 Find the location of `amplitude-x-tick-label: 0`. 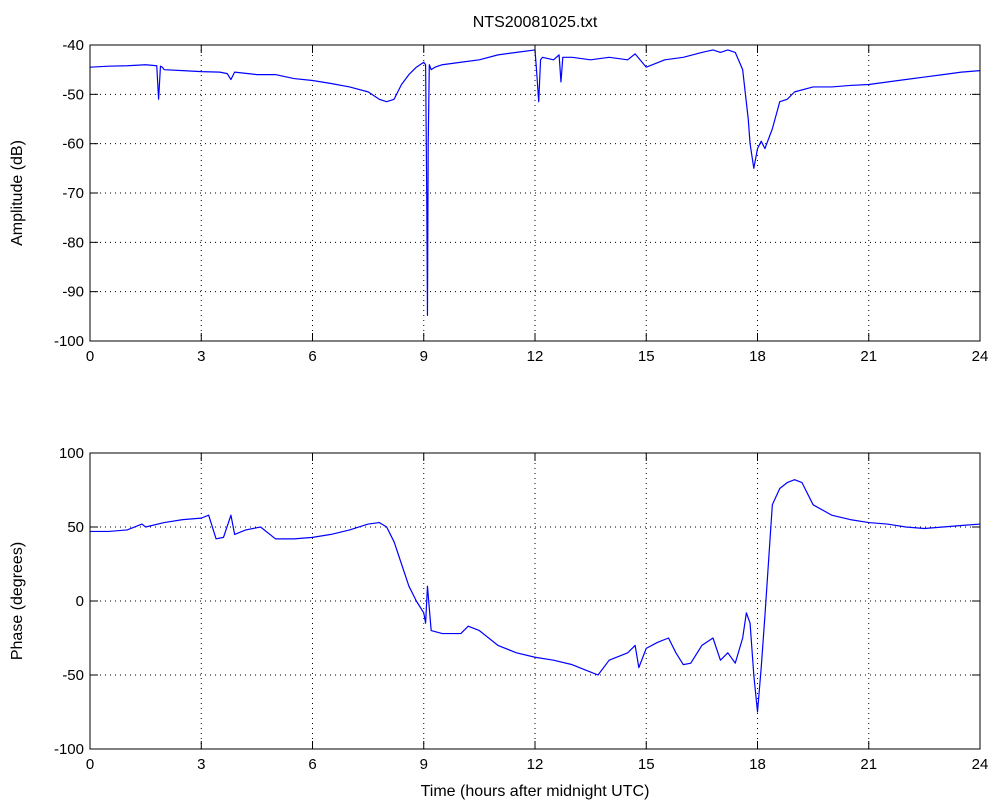

amplitude-x-tick-label: 0 is located at coordinates (90, 356).